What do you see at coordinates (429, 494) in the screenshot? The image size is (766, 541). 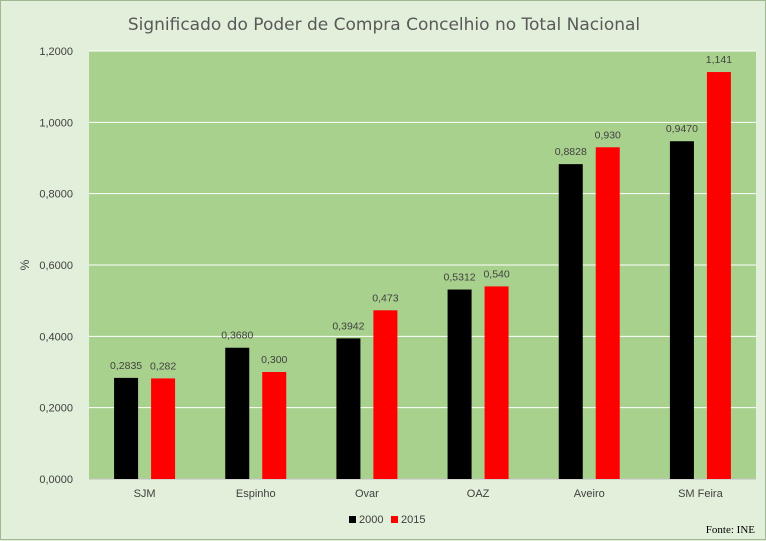 I see `category-labels: SJM Espinho Ovar OAZ Aveiro SM Feira` at bounding box center [429, 494].